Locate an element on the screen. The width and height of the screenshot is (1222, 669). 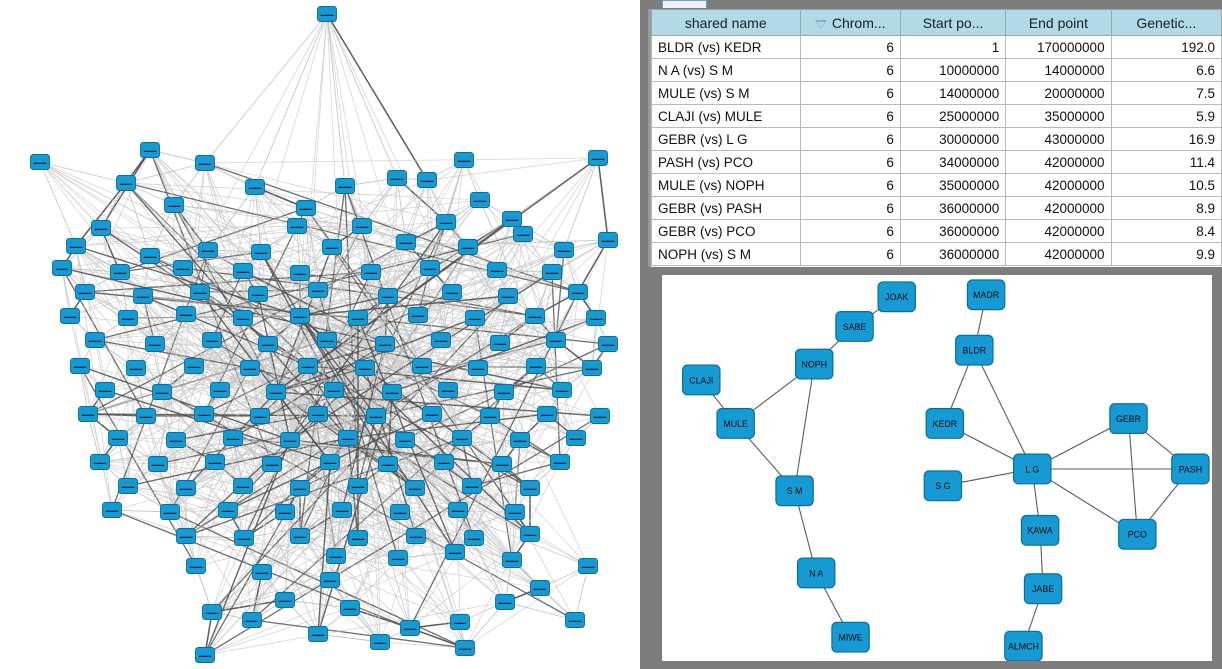
table-row: PASH (vs) PCO 6 34000000 42000000 11.4 is located at coordinates (936, 162).